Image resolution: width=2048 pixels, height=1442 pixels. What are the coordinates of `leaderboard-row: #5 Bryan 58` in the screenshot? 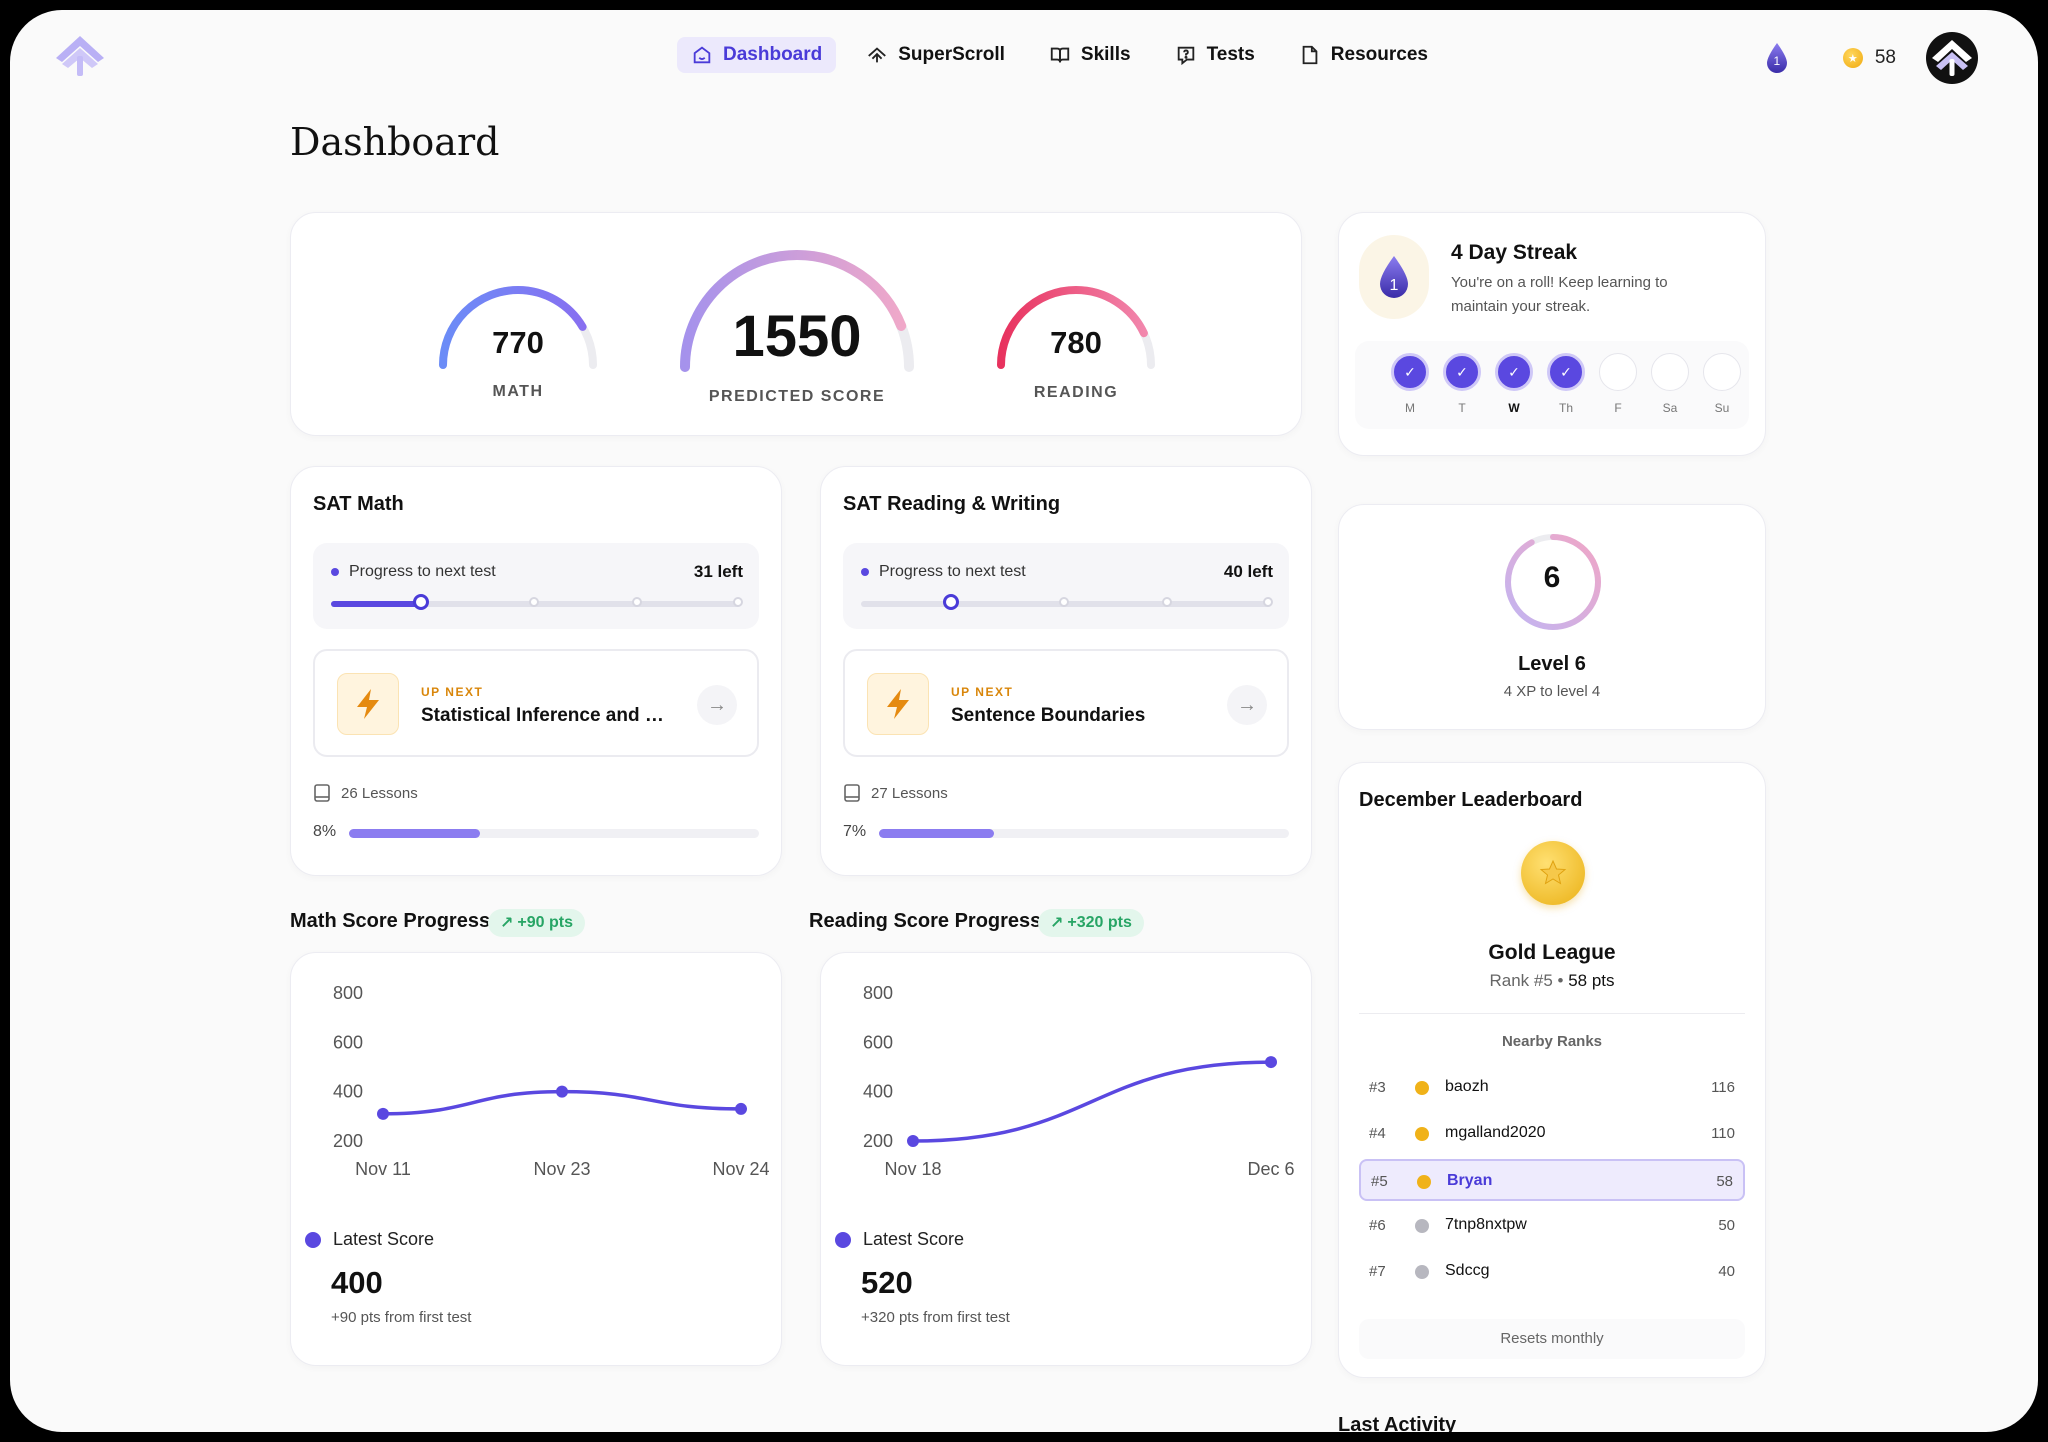 It's located at (1552, 1180).